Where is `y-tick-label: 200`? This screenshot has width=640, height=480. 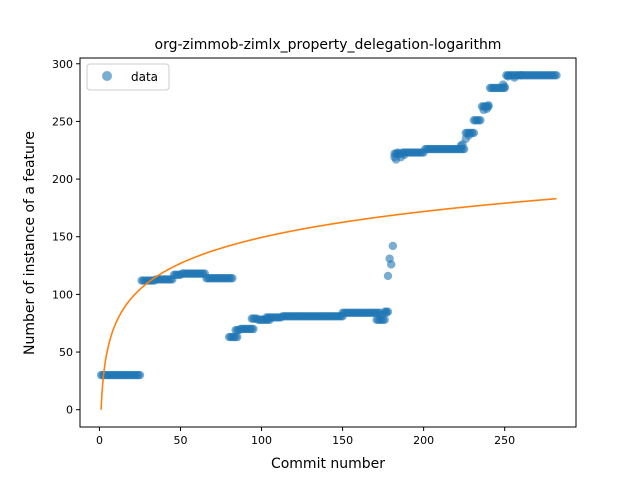 y-tick-label: 200 is located at coordinates (62, 179).